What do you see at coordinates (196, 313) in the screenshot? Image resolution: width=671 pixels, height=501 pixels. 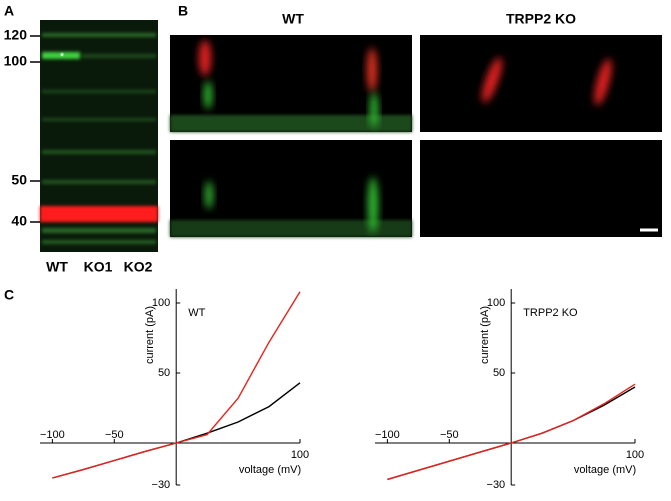 I see `annotation: WT` at bounding box center [196, 313].